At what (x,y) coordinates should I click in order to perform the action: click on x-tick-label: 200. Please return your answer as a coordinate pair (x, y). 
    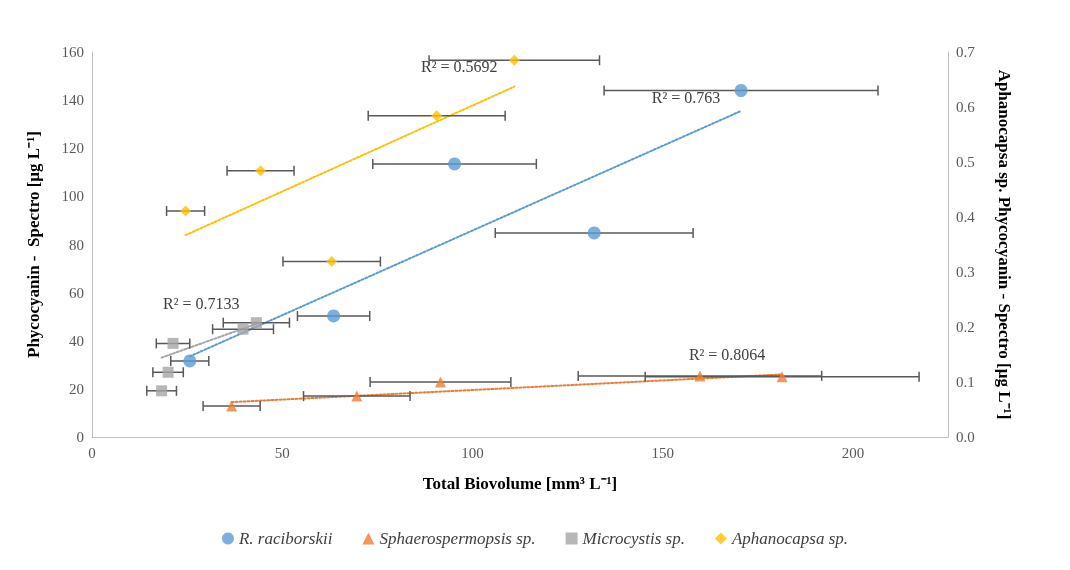
    Looking at the image, I should click on (853, 452).